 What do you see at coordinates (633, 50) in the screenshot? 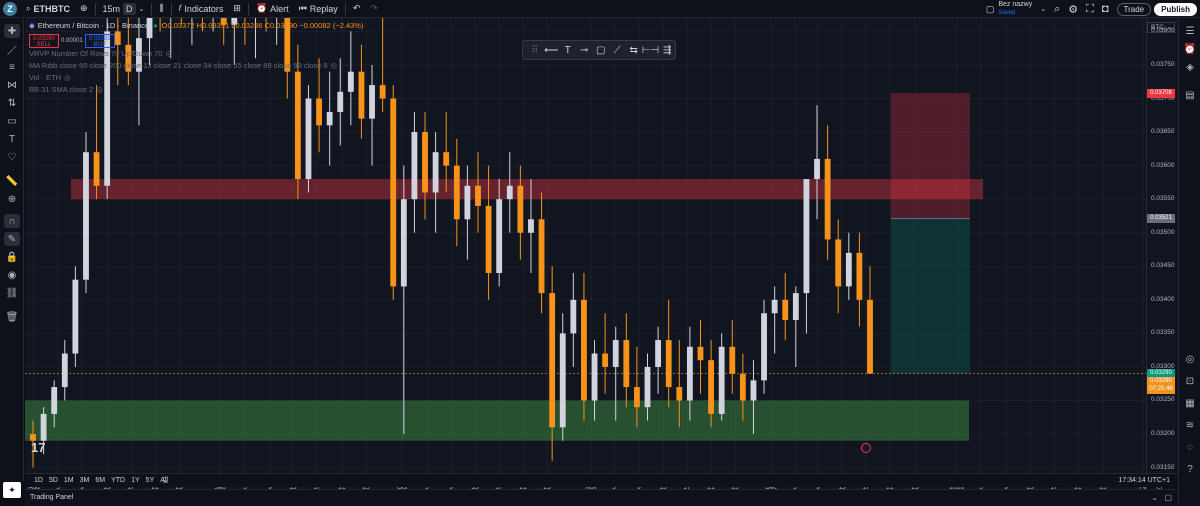
I see `channel-icon: ⇆` at bounding box center [633, 50].